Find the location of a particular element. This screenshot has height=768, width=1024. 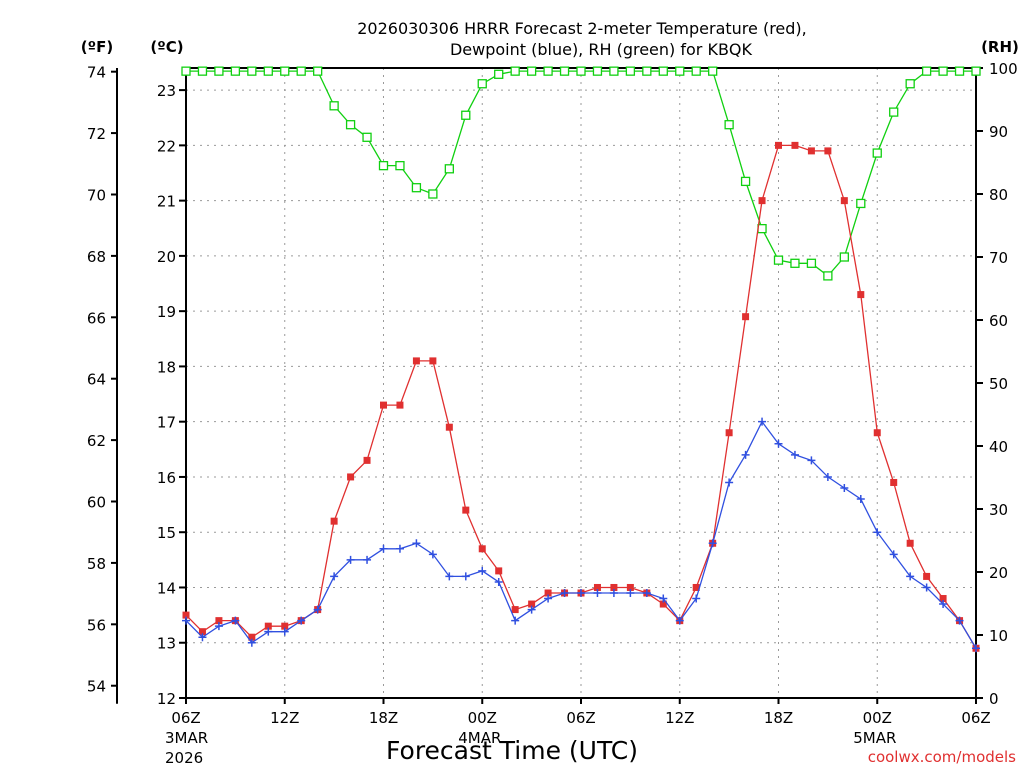

fahrenheit-tick-label: 72 is located at coordinates (96, 134).